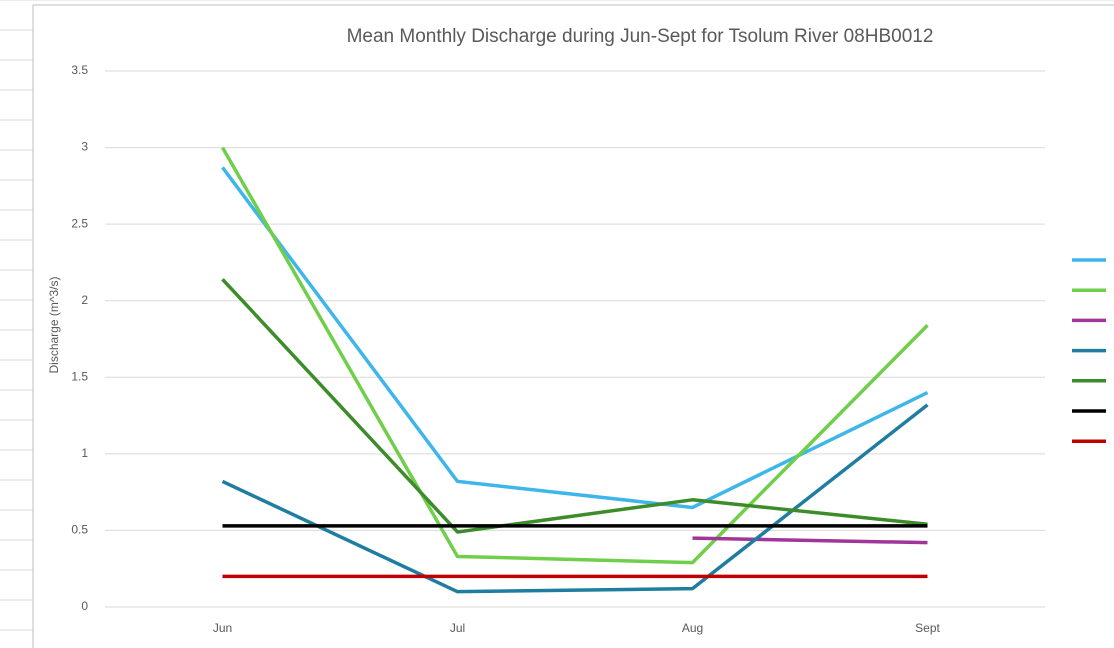 The image size is (1114, 648). What do you see at coordinates (927, 628) in the screenshot?
I see `x-tick-label: Sept` at bounding box center [927, 628].